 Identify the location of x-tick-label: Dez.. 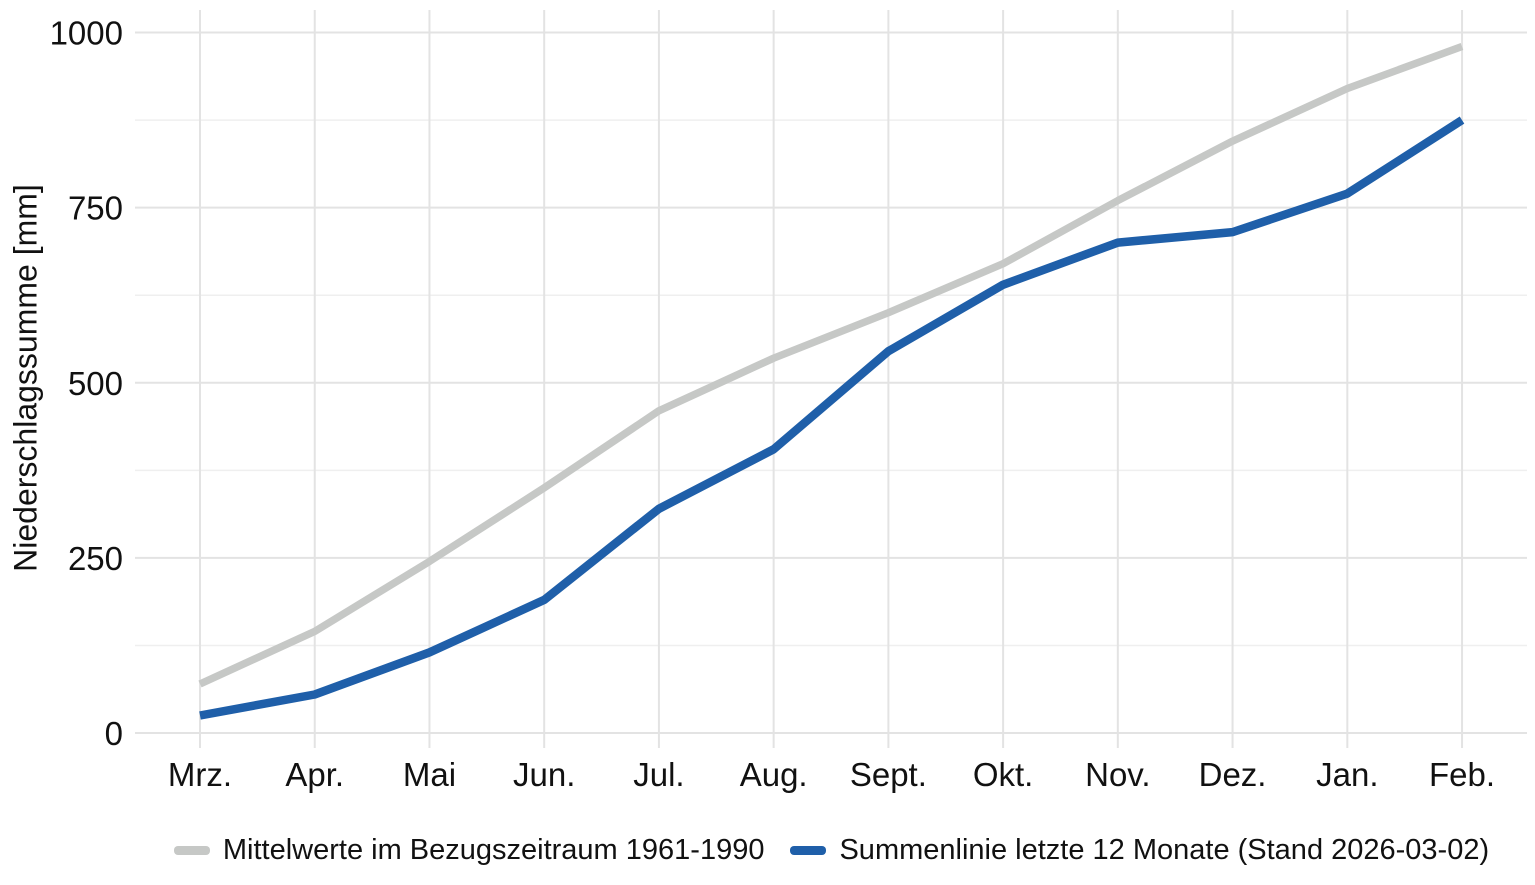
(1233, 774).